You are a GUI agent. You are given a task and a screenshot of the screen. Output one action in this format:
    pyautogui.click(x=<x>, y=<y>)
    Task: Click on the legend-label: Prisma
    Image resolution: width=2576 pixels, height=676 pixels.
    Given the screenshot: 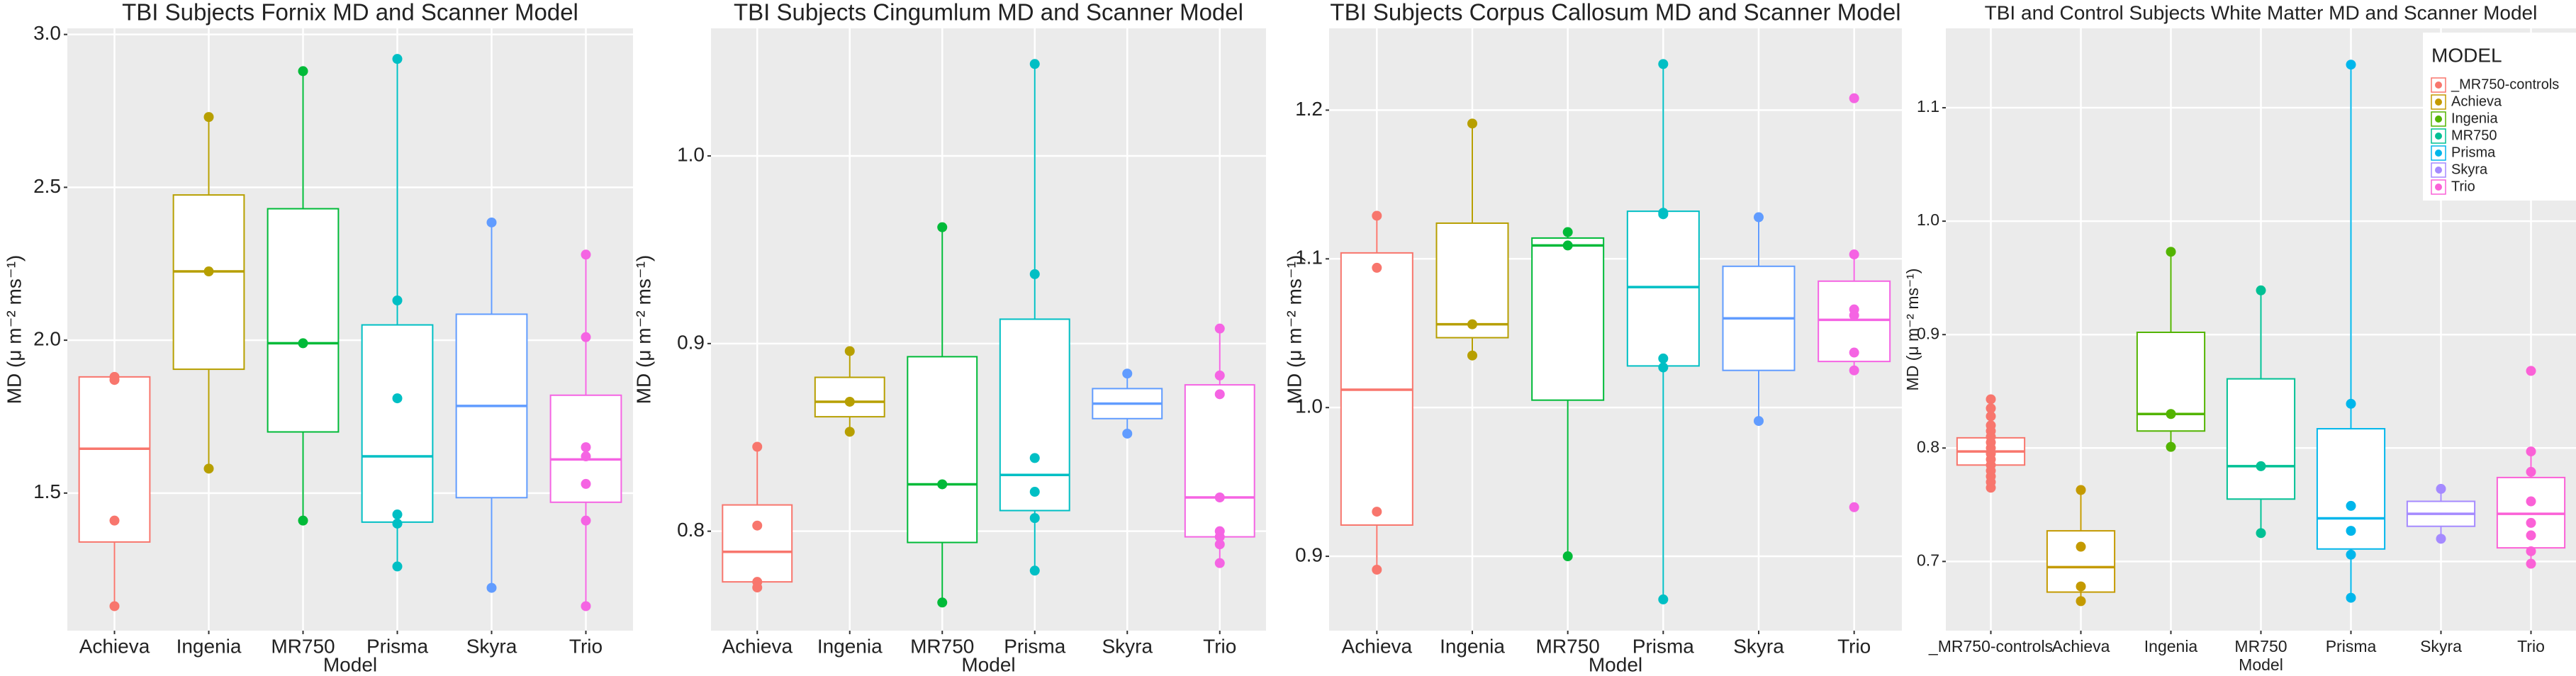 What is the action you would take?
    pyautogui.click(x=2473, y=152)
    